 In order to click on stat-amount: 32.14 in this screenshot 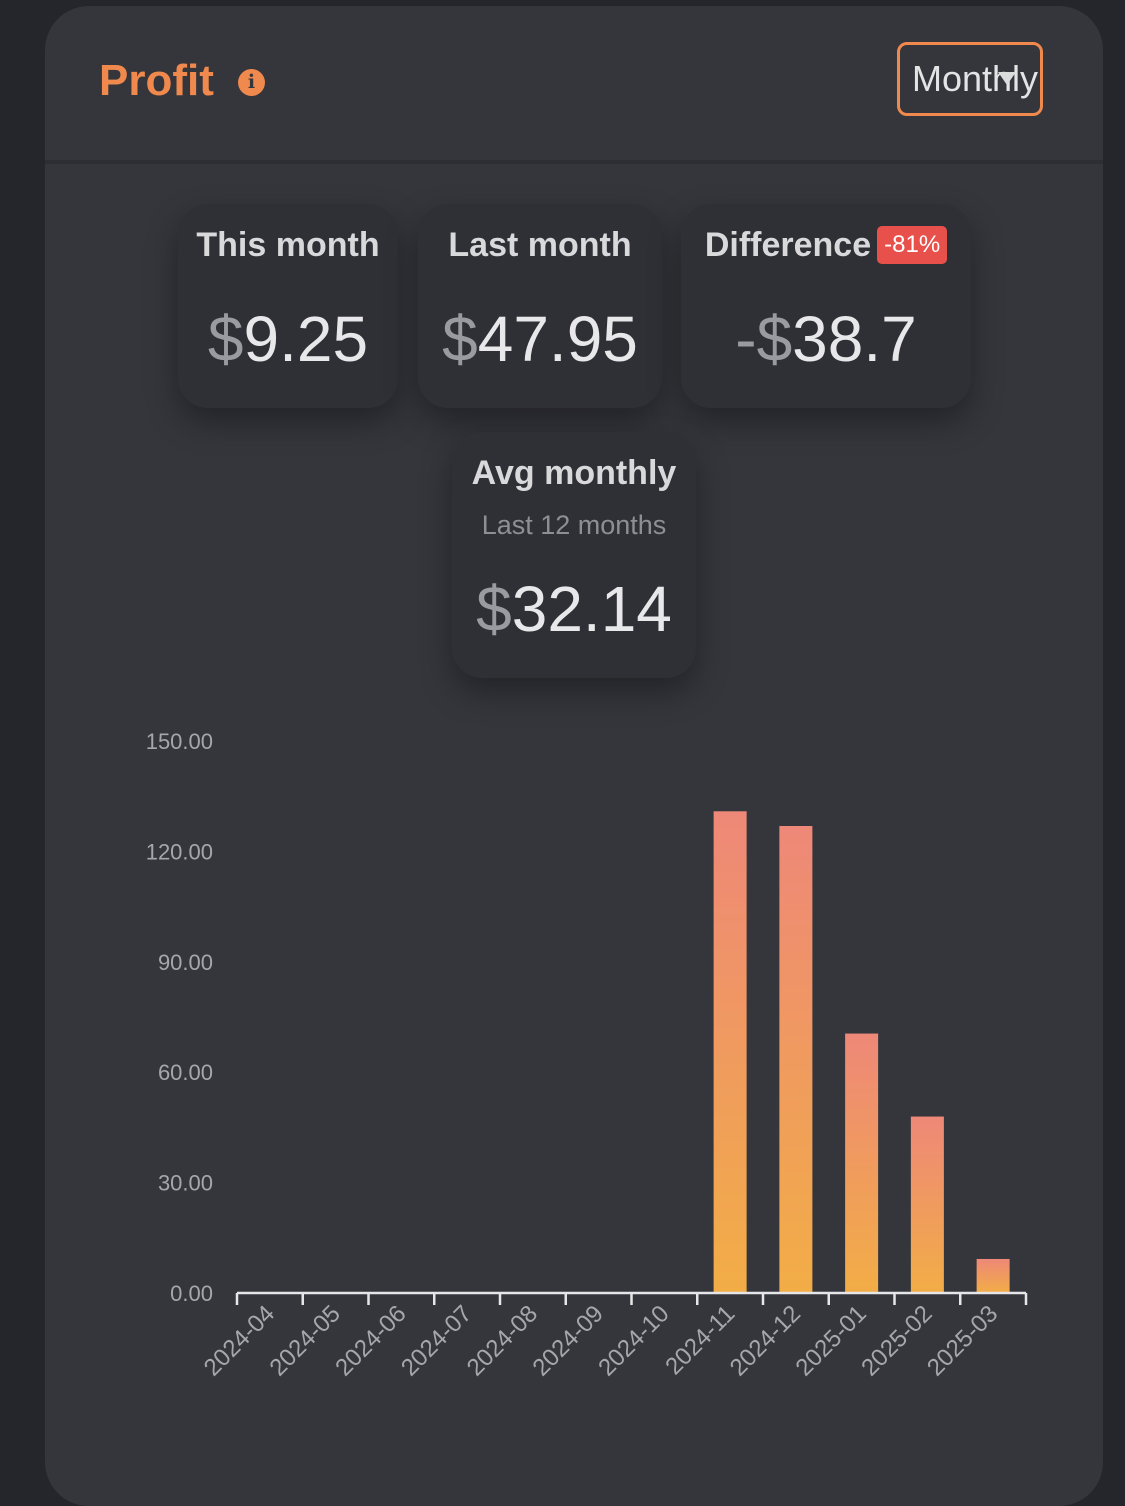, I will do `click(591, 609)`.